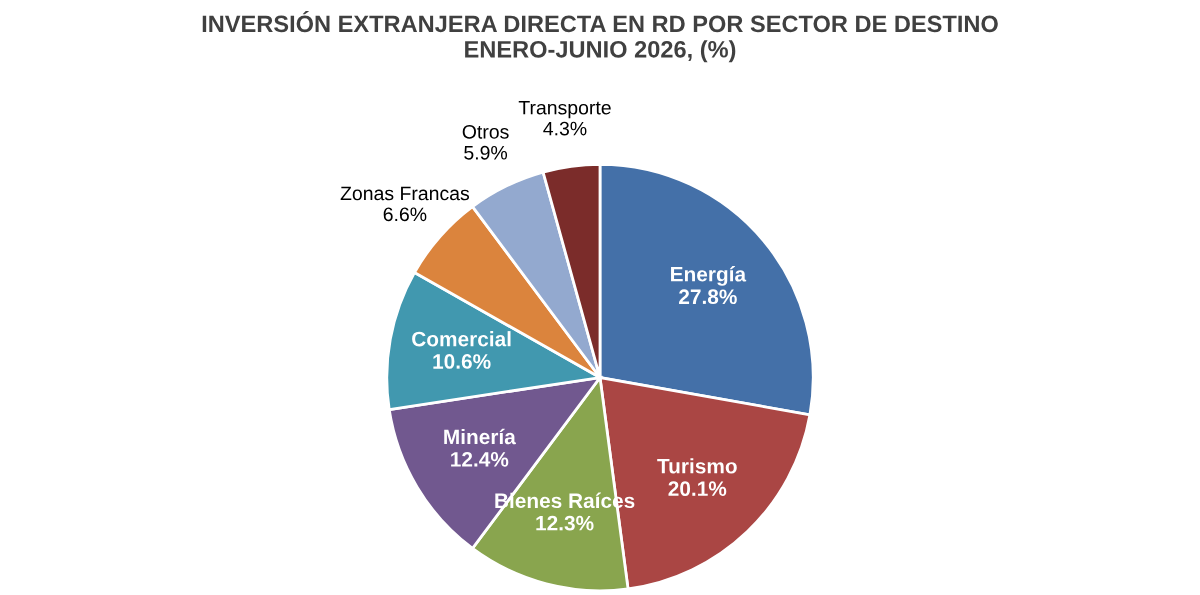  Describe the element at coordinates (565, 128) in the screenshot. I see `data-label: 4.3%` at that location.